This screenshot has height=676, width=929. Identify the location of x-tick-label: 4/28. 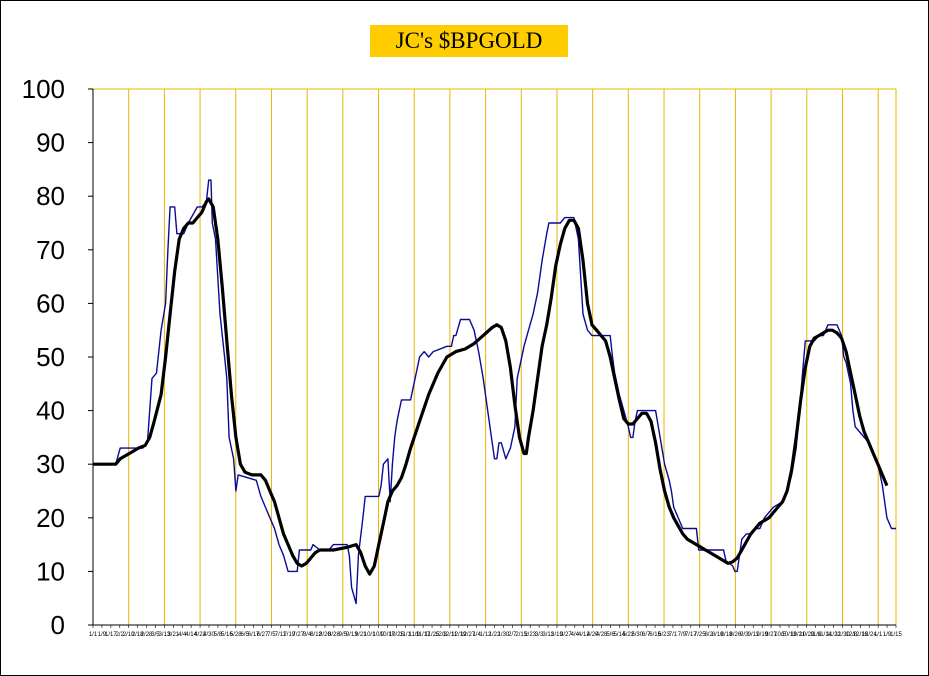
(602, 635).